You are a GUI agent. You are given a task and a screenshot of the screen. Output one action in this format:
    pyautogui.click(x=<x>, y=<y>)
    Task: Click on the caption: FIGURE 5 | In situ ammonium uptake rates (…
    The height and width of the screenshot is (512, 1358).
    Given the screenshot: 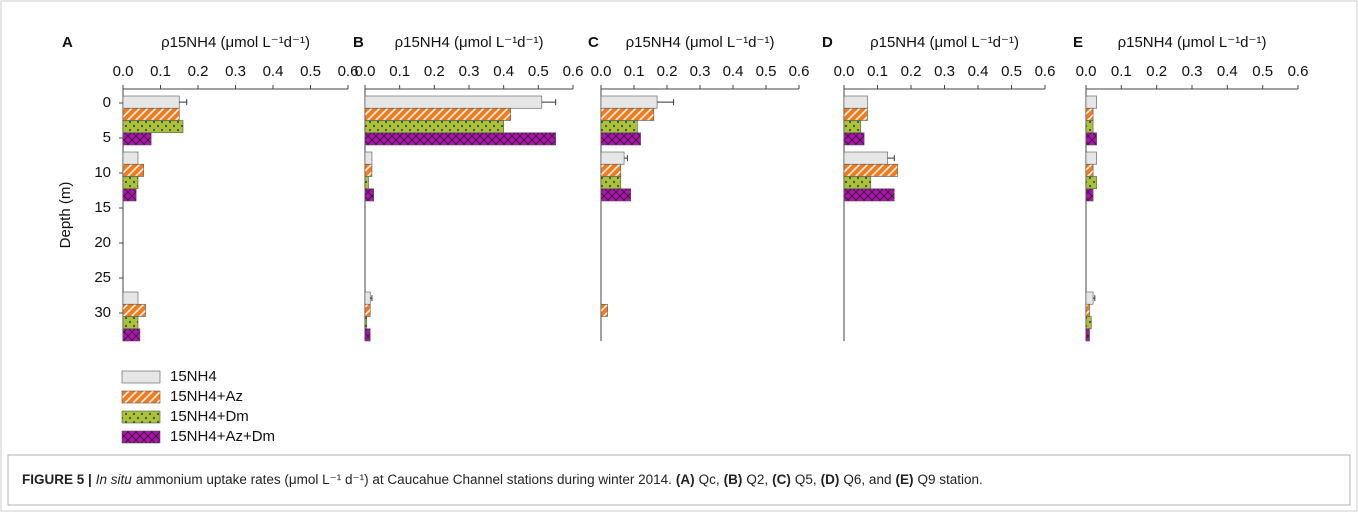 What is the action you would take?
    pyautogui.click(x=682, y=480)
    